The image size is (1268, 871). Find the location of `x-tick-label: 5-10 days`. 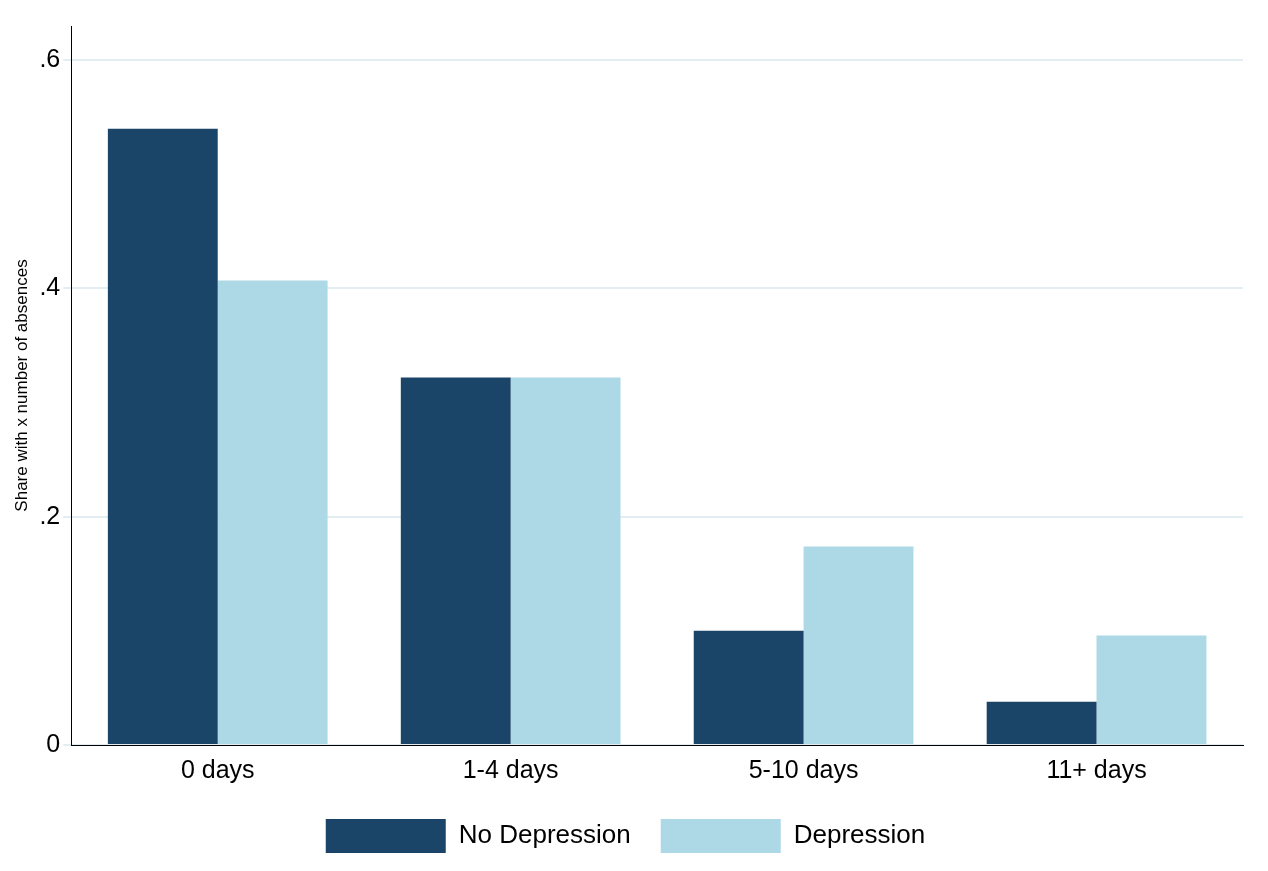

x-tick-label: 5-10 days is located at coordinates (803, 768).